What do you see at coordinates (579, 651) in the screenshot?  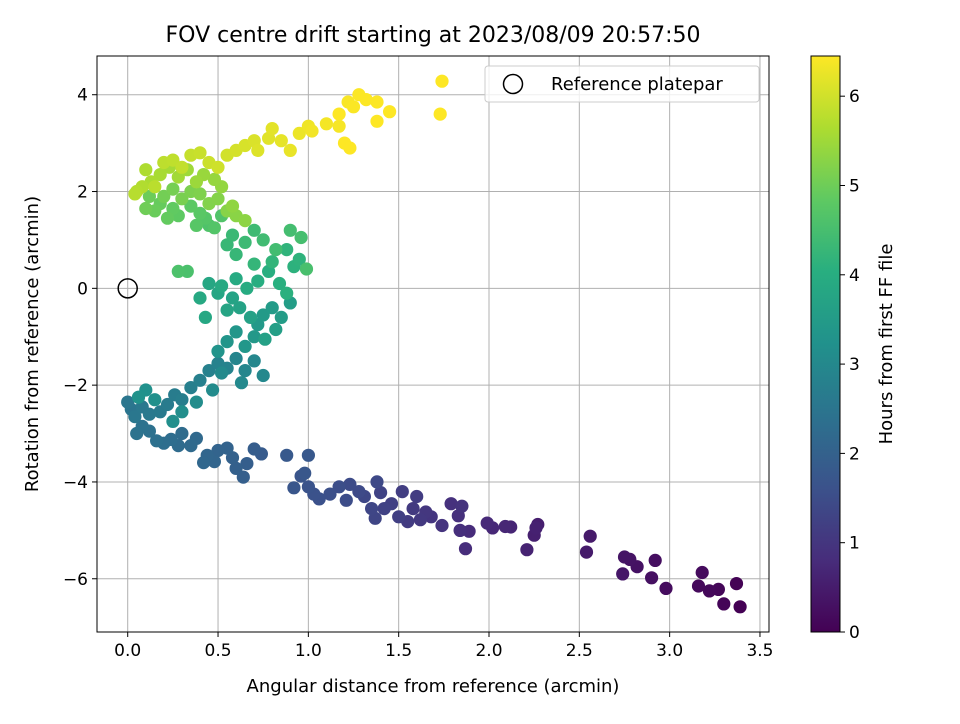 I see `x-tick-label: 2.5` at bounding box center [579, 651].